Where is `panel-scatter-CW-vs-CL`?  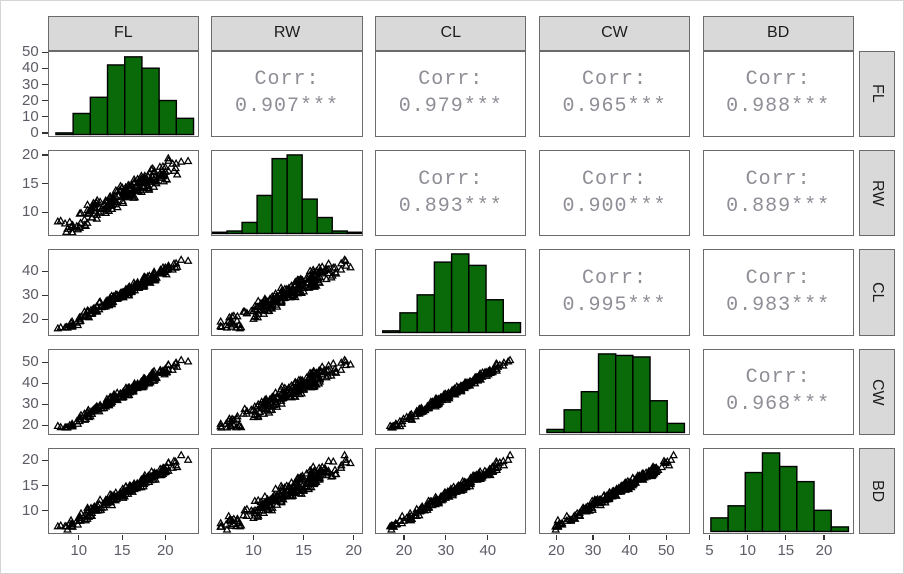
panel-scatter-CW-vs-CL is located at coordinates (451, 392).